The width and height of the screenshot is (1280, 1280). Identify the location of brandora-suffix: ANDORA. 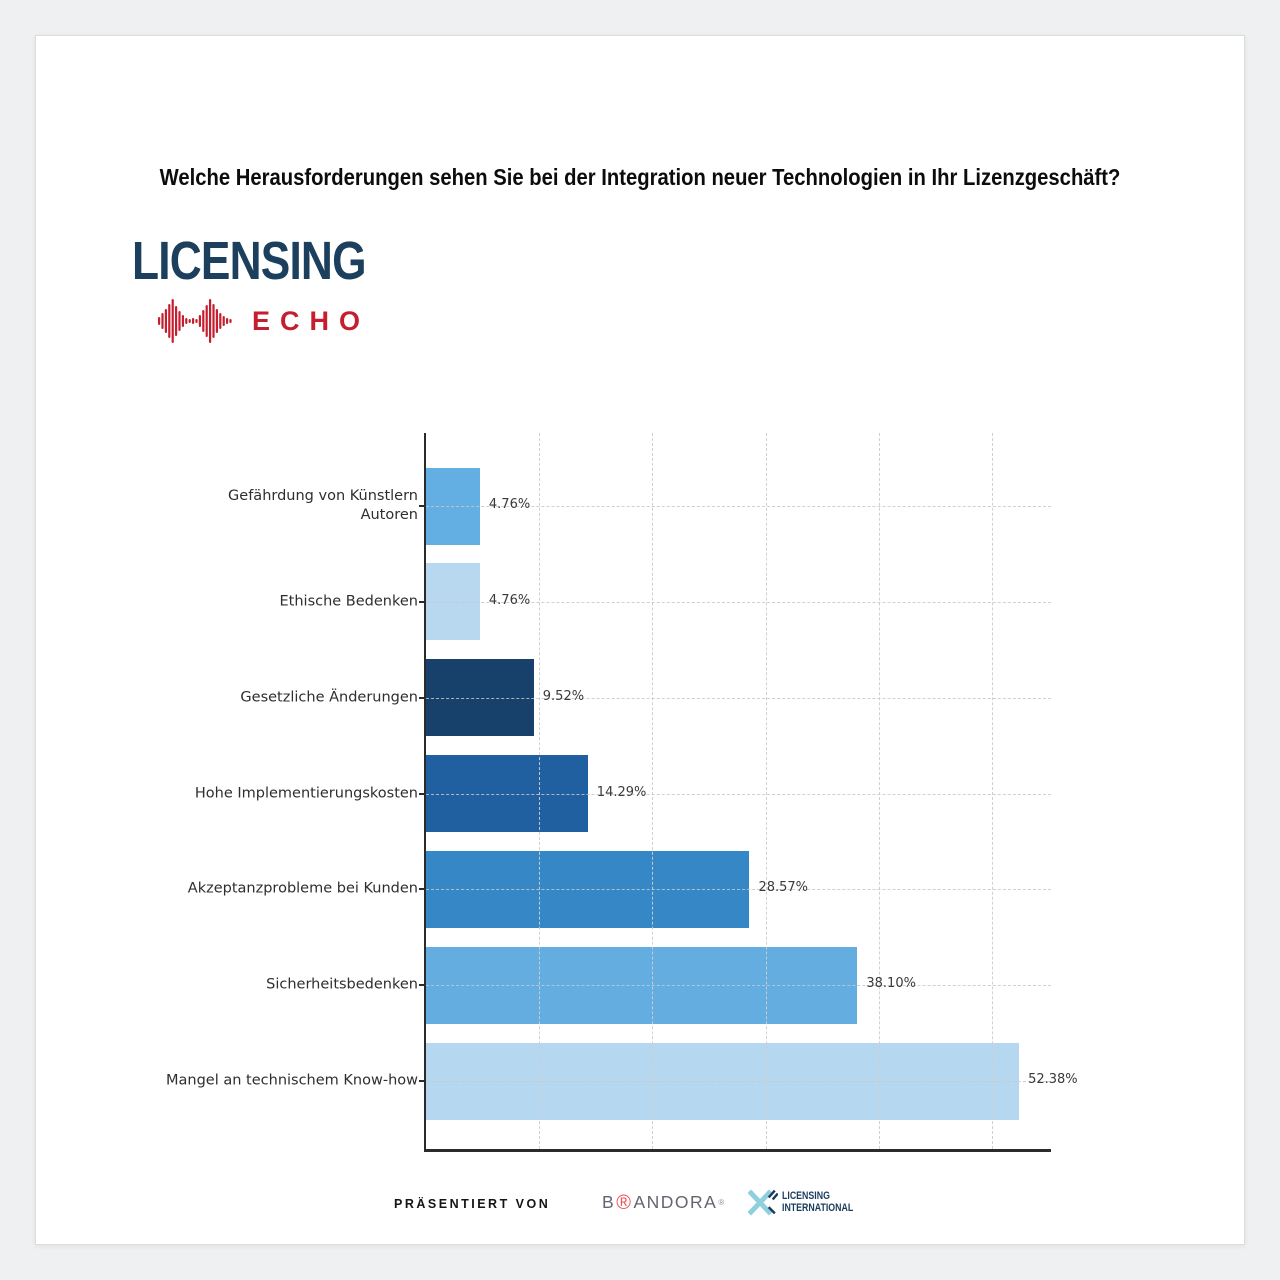
(675, 1202).